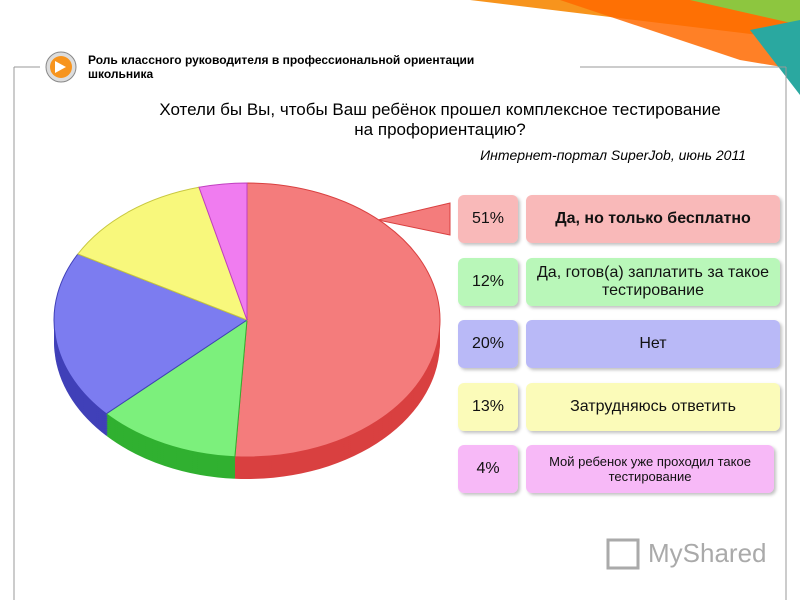 The image size is (800, 600). What do you see at coordinates (653, 219) in the screenshot?
I see `legend-label: Да, но только бесплатно` at bounding box center [653, 219].